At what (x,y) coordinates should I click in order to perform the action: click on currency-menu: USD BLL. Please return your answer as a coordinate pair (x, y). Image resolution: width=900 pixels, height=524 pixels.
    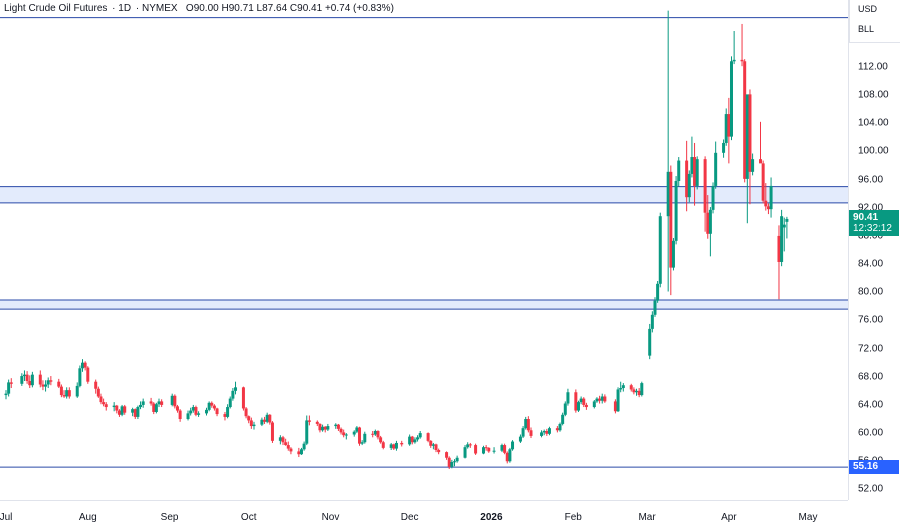
    Looking at the image, I should click on (874, 21).